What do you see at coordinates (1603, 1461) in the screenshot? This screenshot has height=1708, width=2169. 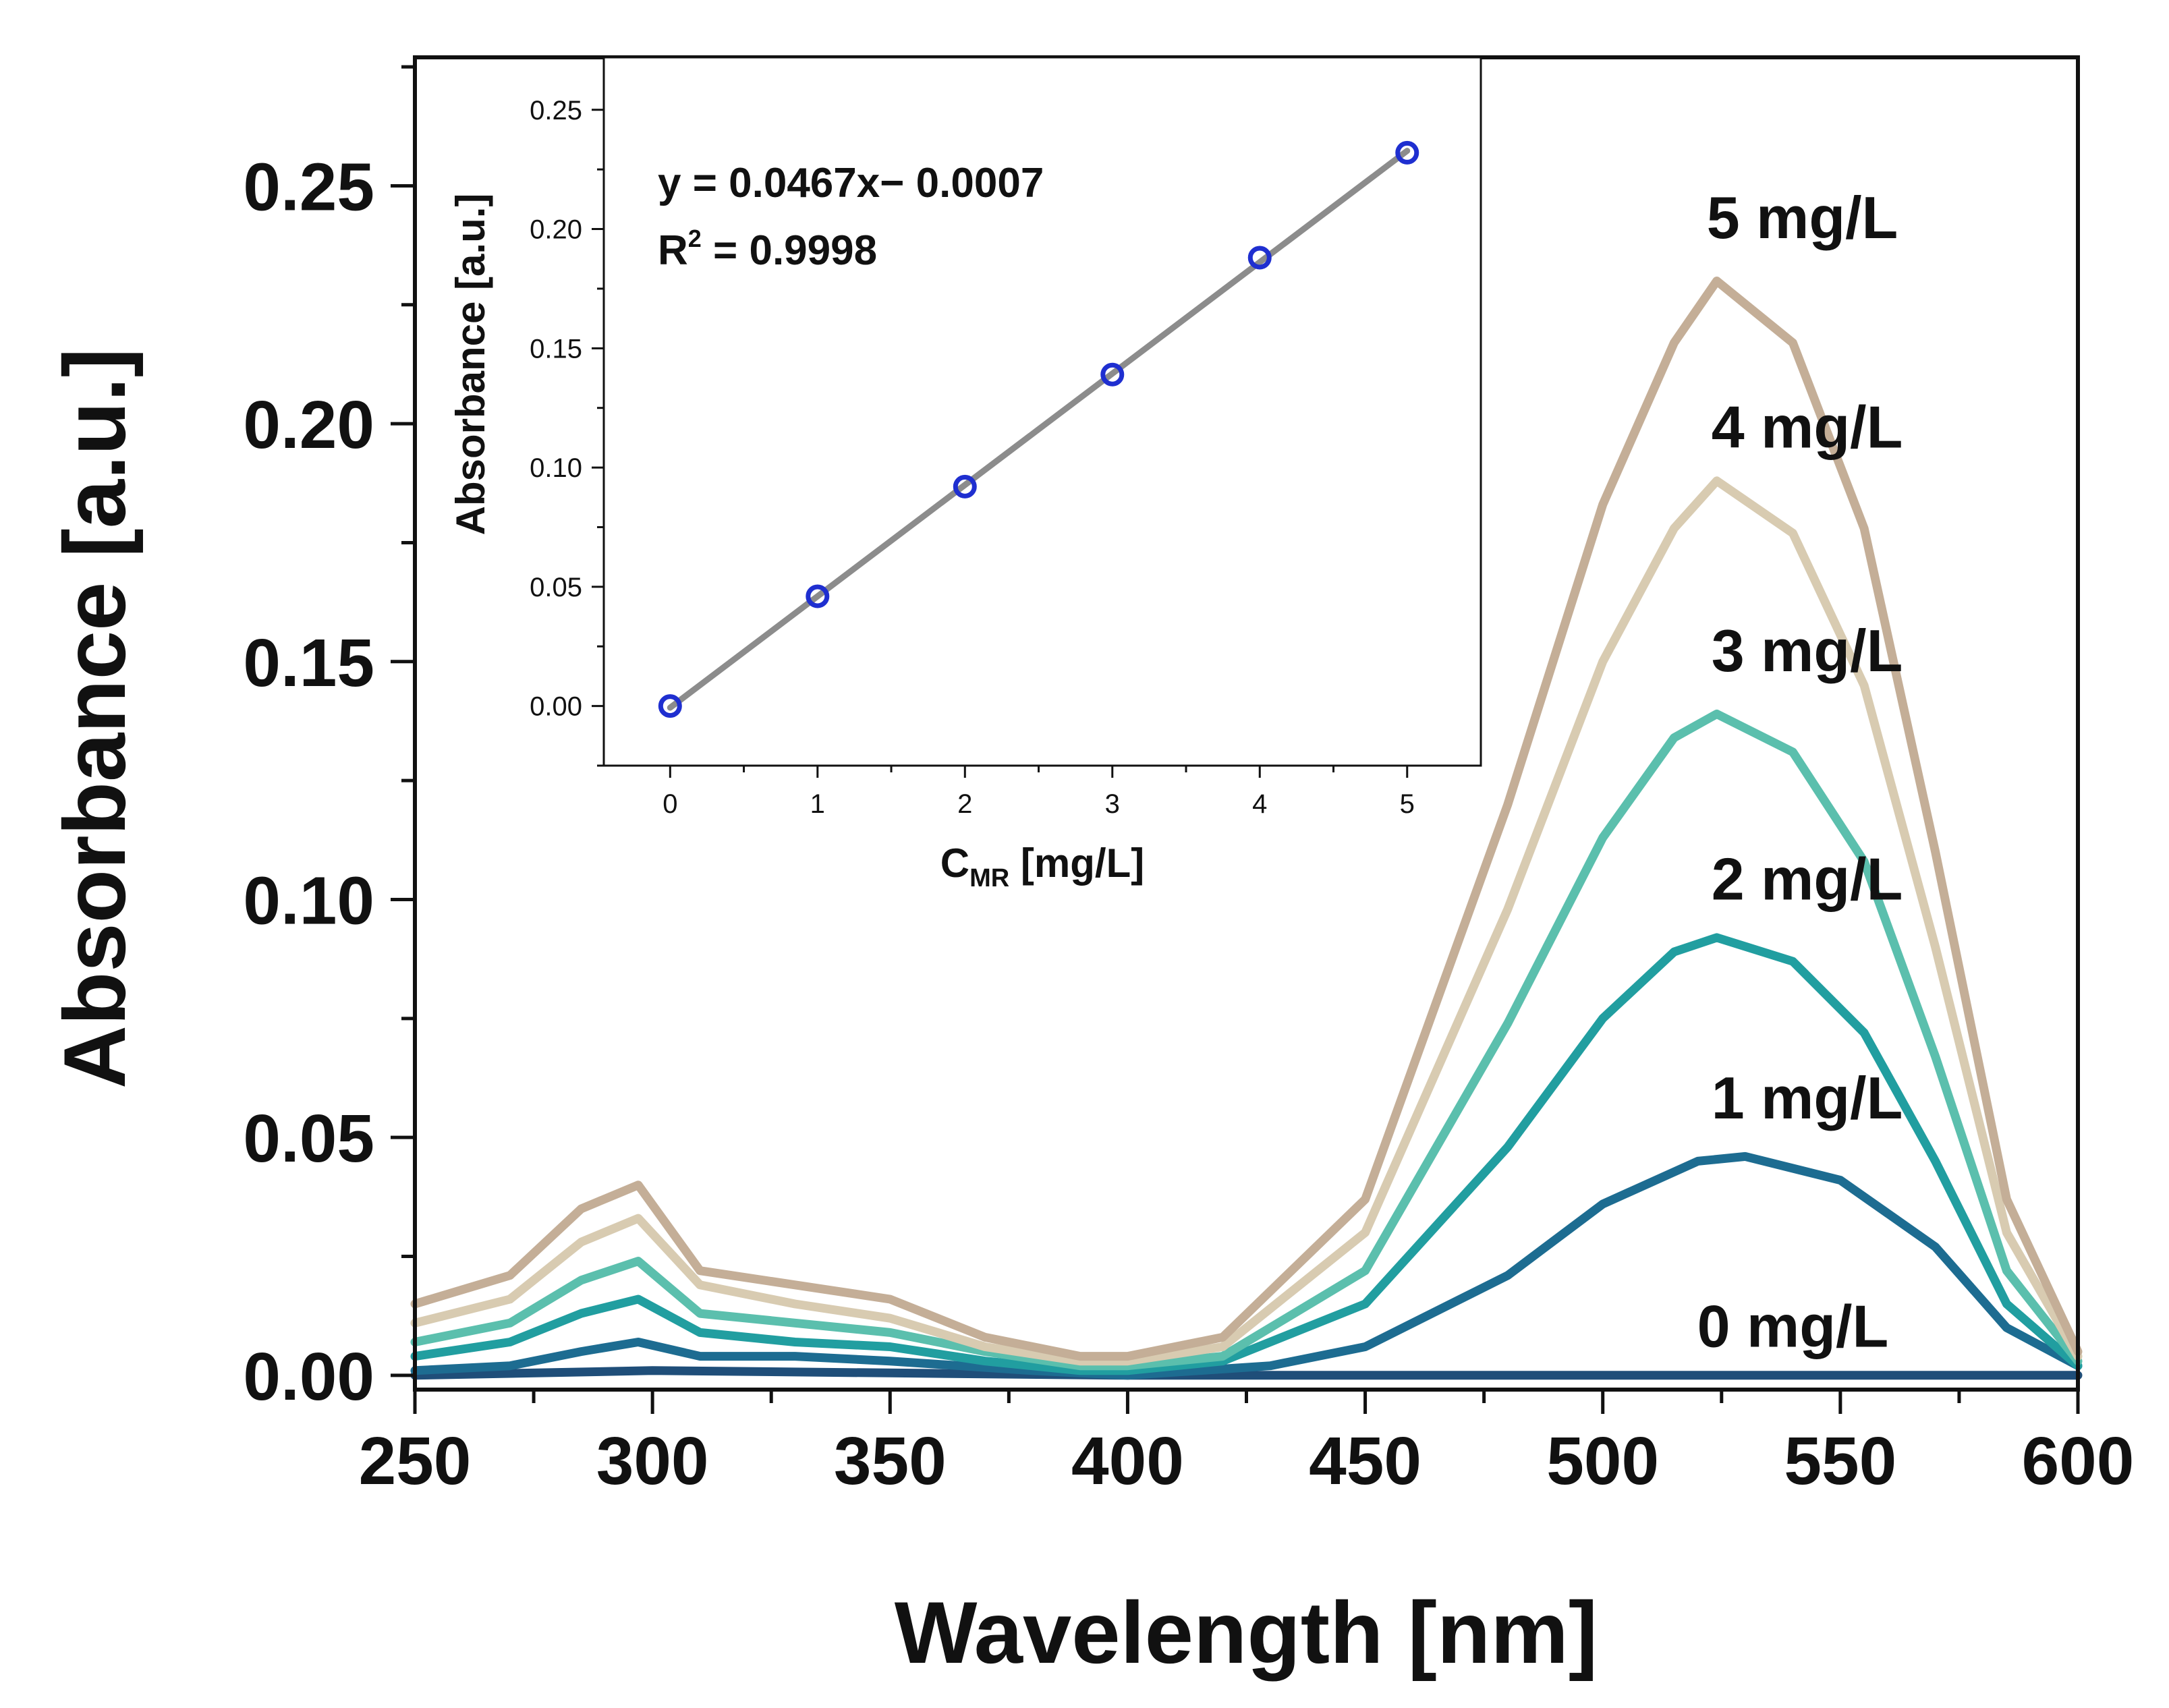 I see `main-x-tick-label: 500` at bounding box center [1603, 1461].